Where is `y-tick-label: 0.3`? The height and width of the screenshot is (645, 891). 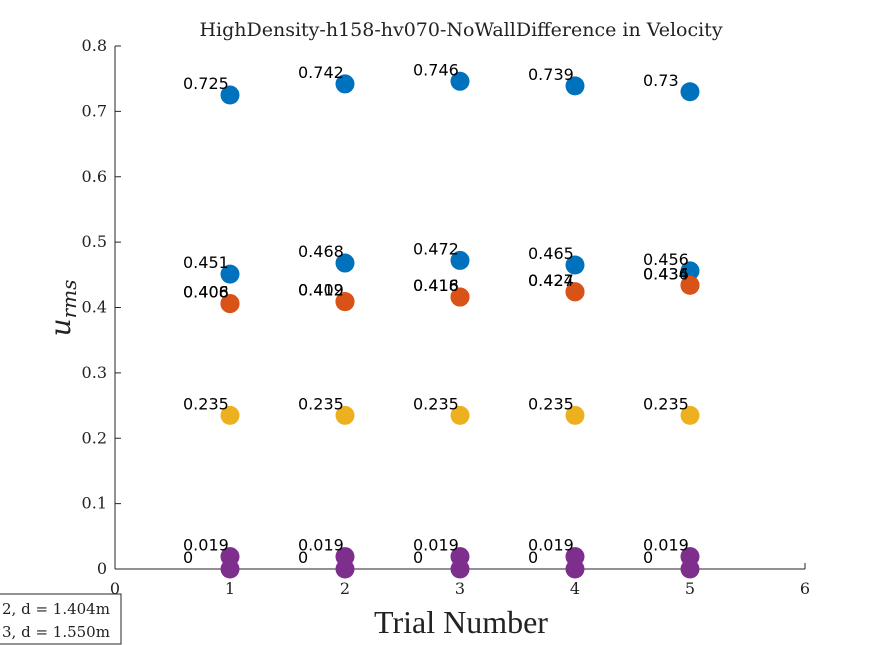
y-tick-label: 0.3 is located at coordinates (94, 372).